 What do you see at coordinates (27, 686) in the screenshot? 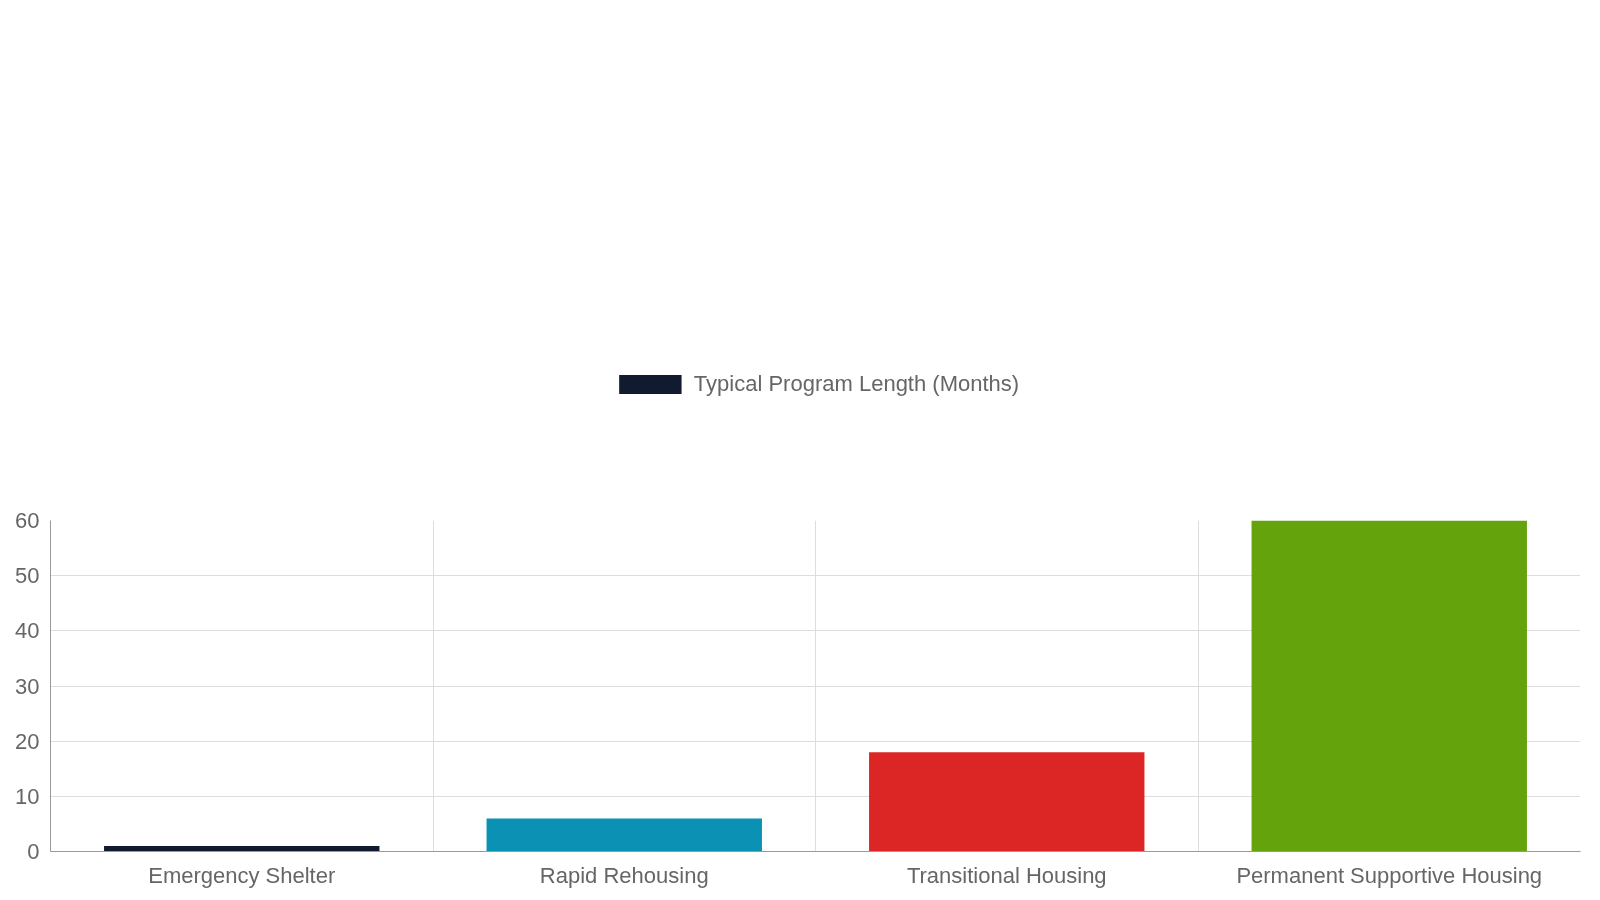
I see `y-tick-label: 30` at bounding box center [27, 686].